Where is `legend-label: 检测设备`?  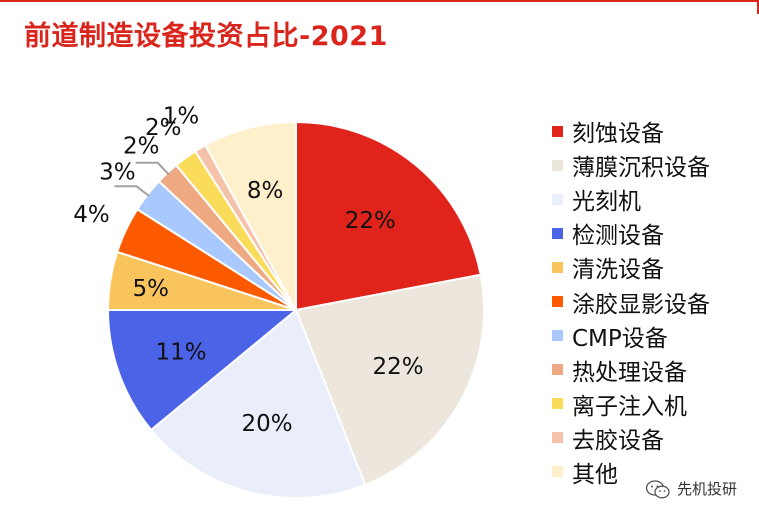 legend-label: 检测设备 is located at coordinates (618, 236).